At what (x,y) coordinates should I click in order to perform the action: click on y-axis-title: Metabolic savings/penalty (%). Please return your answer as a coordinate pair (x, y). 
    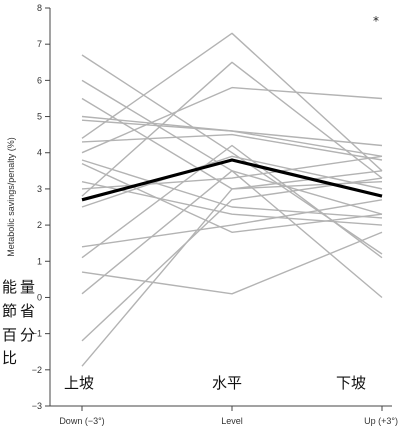
    Looking at the image, I should click on (11, 197).